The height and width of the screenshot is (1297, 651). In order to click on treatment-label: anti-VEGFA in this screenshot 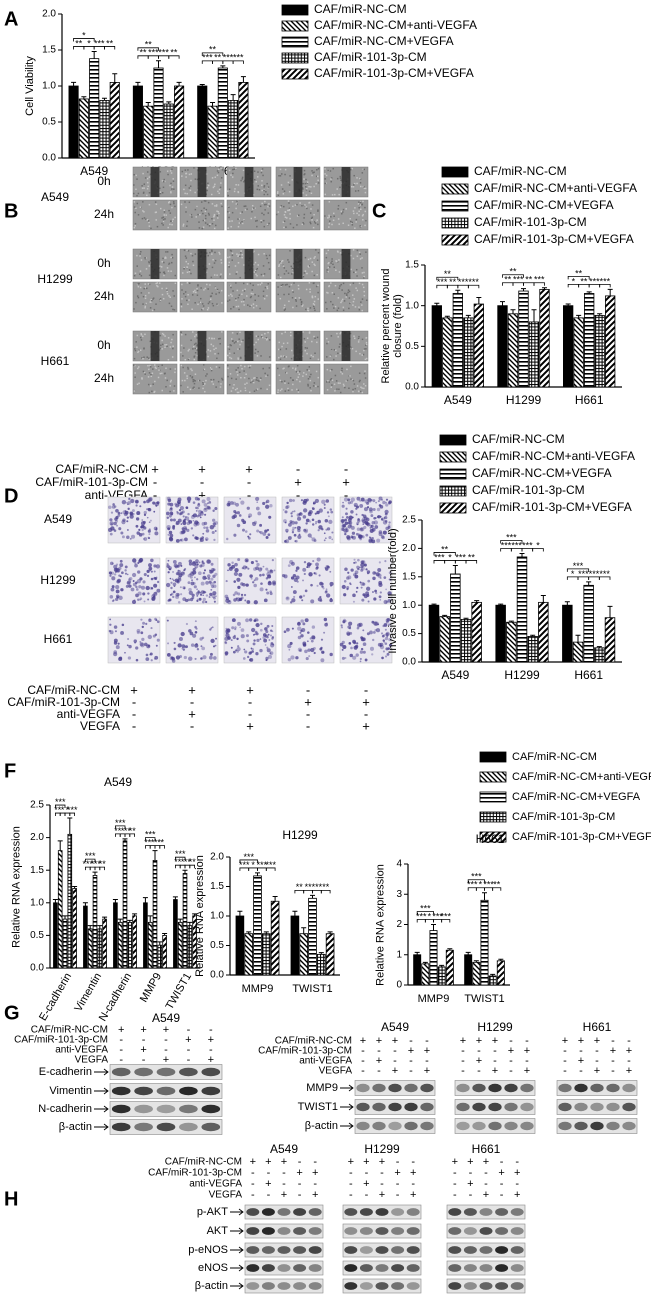, I will do `click(88, 714)`.